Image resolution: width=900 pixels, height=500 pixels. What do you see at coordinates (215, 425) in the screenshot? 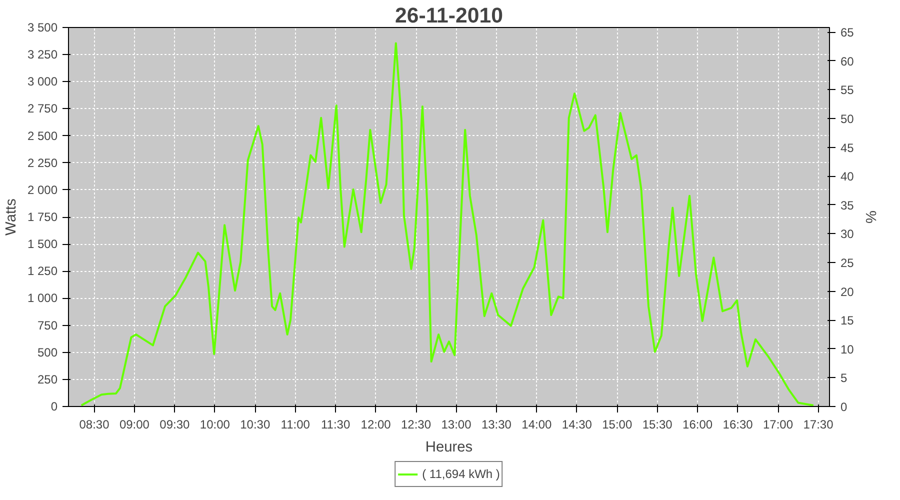
I see `x-tick-label: 10:00` at bounding box center [215, 425].